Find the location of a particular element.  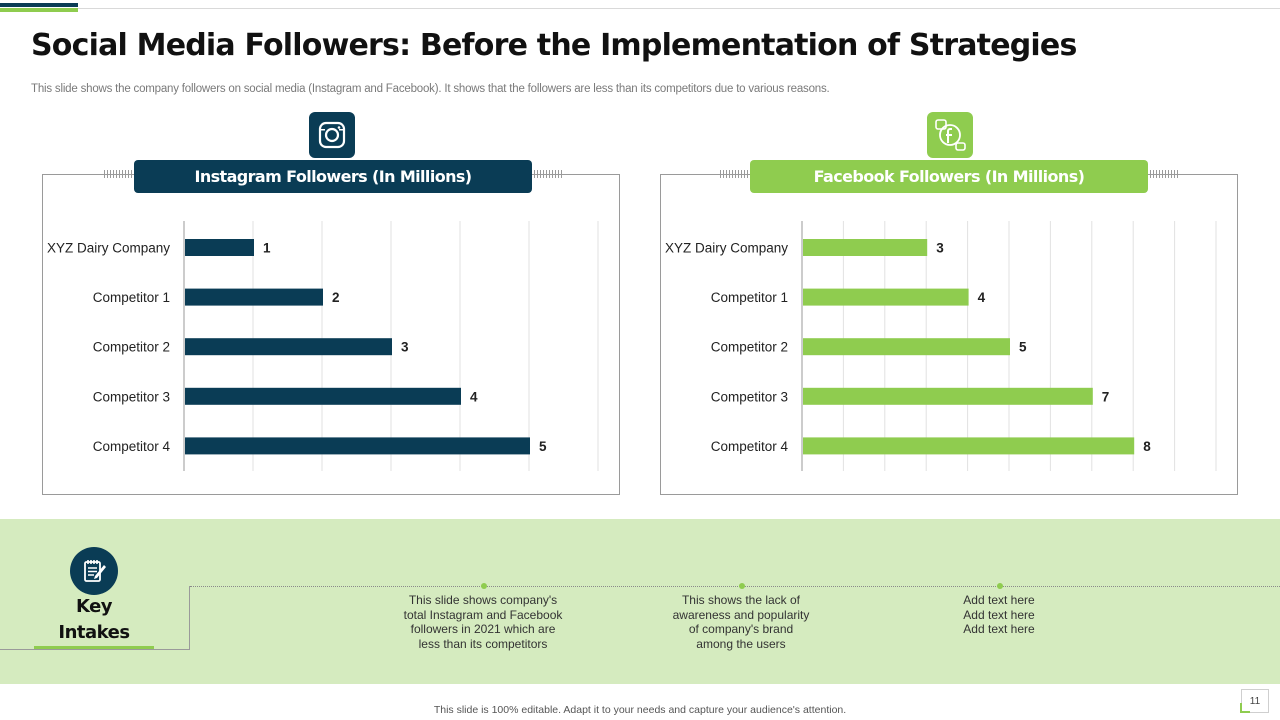

intake-line: awareness and popularity is located at coordinates (741, 614).